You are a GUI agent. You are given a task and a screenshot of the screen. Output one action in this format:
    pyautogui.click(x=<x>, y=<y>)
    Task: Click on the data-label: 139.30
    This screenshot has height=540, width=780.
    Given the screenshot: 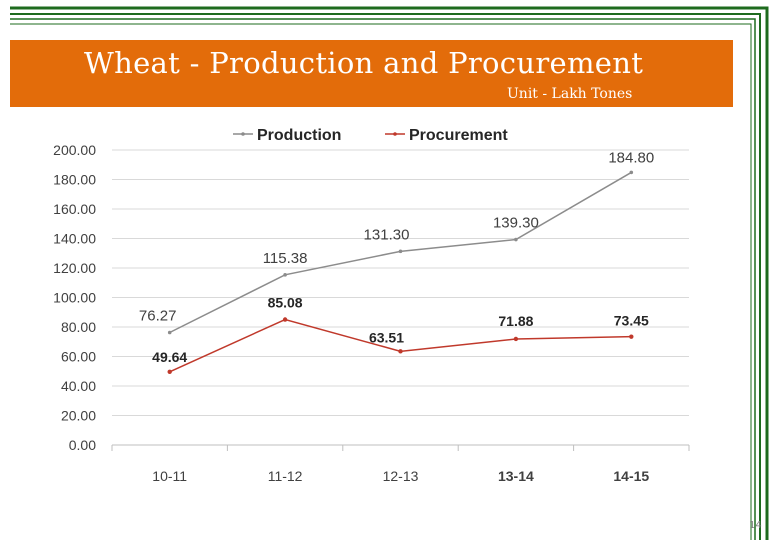 What is the action you would take?
    pyautogui.click(x=516, y=223)
    